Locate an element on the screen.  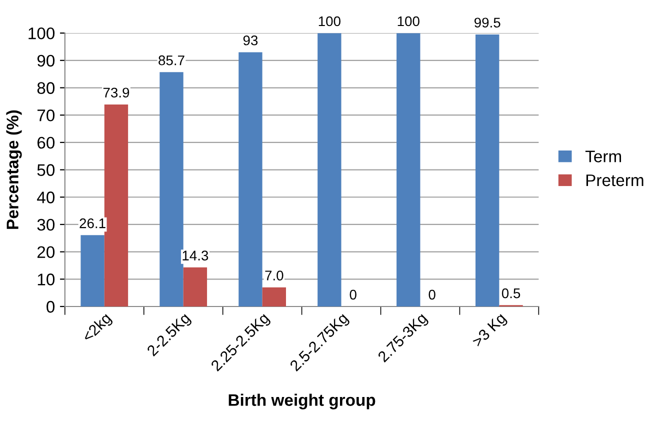
data-label: 85.7 is located at coordinates (171, 60).